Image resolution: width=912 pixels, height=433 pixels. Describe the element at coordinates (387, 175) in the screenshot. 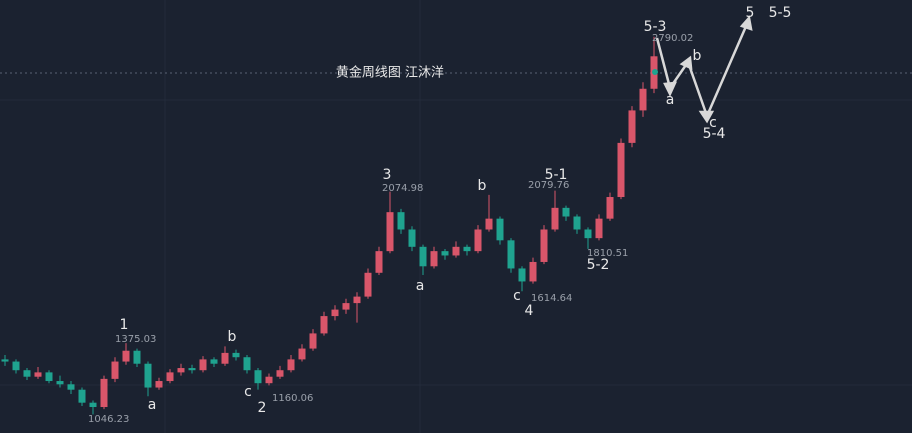

I see `wave-label: 3` at that location.